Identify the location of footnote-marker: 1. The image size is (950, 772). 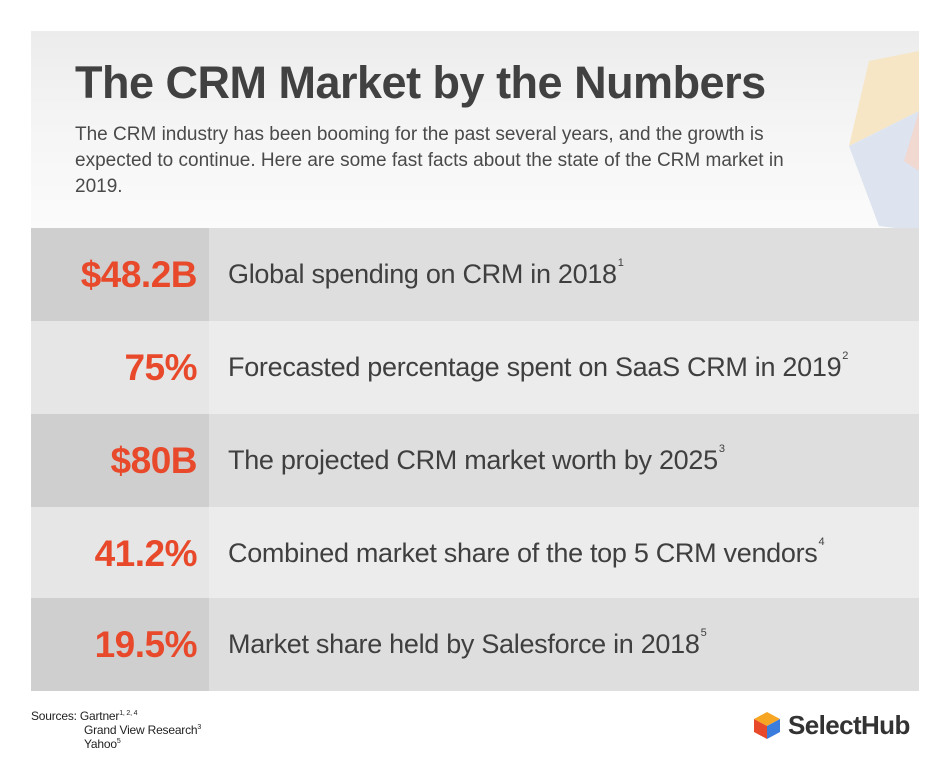
(620, 263).